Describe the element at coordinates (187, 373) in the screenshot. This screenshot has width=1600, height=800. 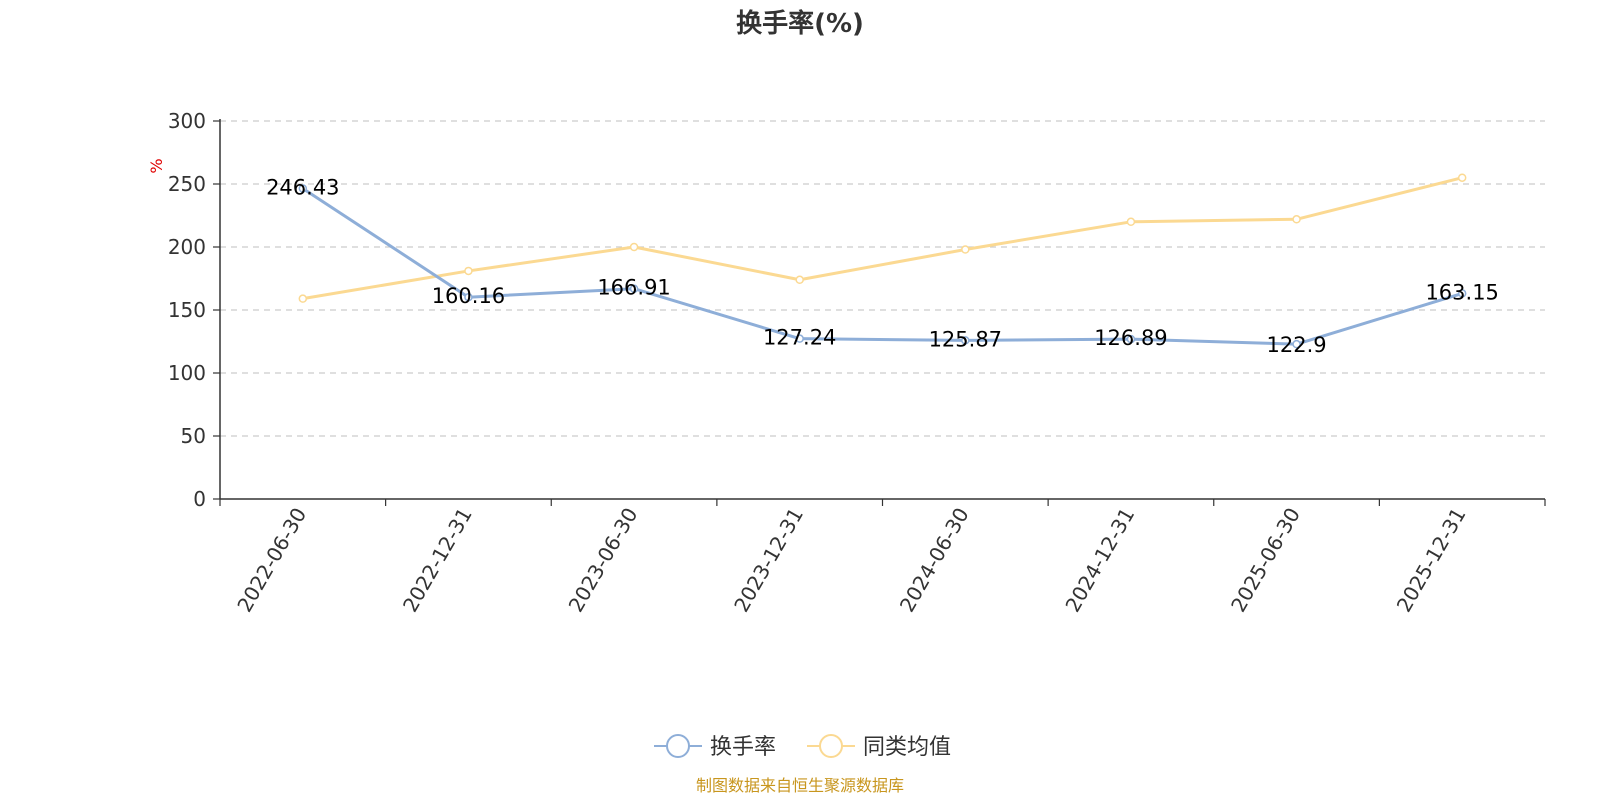
I see `y-tick-label: 100` at that location.